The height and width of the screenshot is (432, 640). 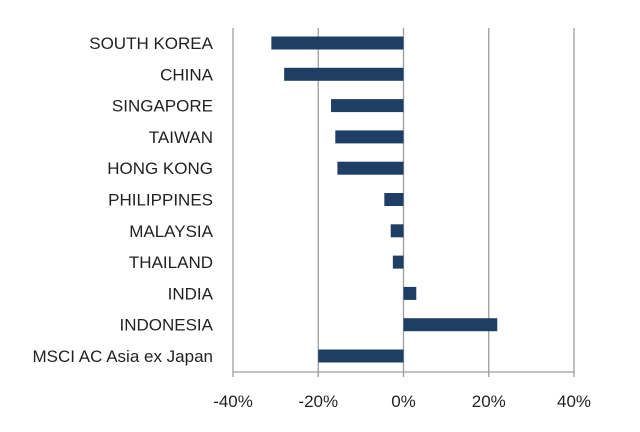 I want to click on category-label: SOUTH KOREA, so click(x=151, y=43).